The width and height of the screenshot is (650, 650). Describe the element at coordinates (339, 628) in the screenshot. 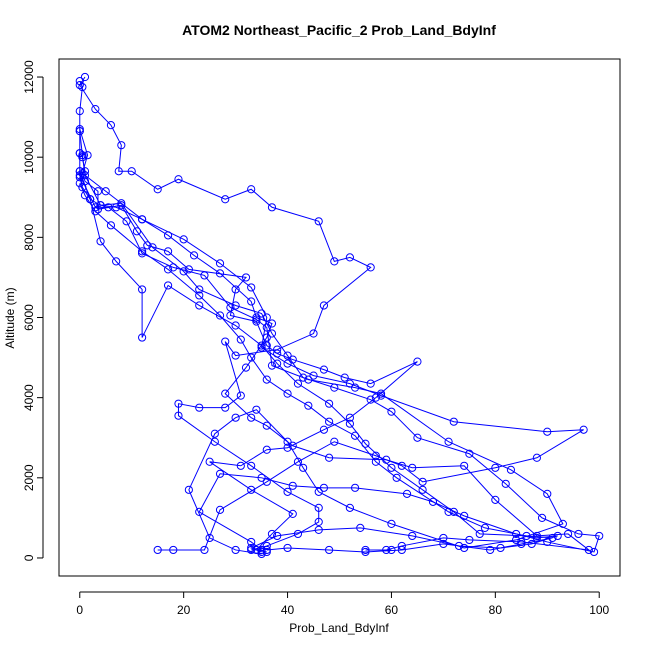

I see `x-axis-label: Prob_Land_BdyInf` at that location.